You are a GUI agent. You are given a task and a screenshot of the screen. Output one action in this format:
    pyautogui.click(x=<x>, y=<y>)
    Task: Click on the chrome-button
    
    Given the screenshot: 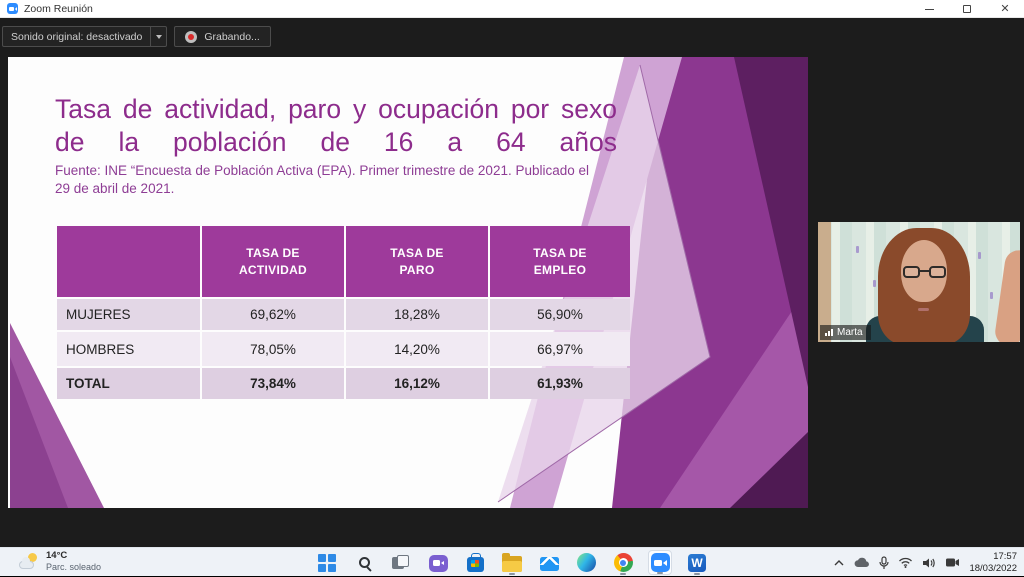 What is the action you would take?
    pyautogui.click(x=623, y=562)
    